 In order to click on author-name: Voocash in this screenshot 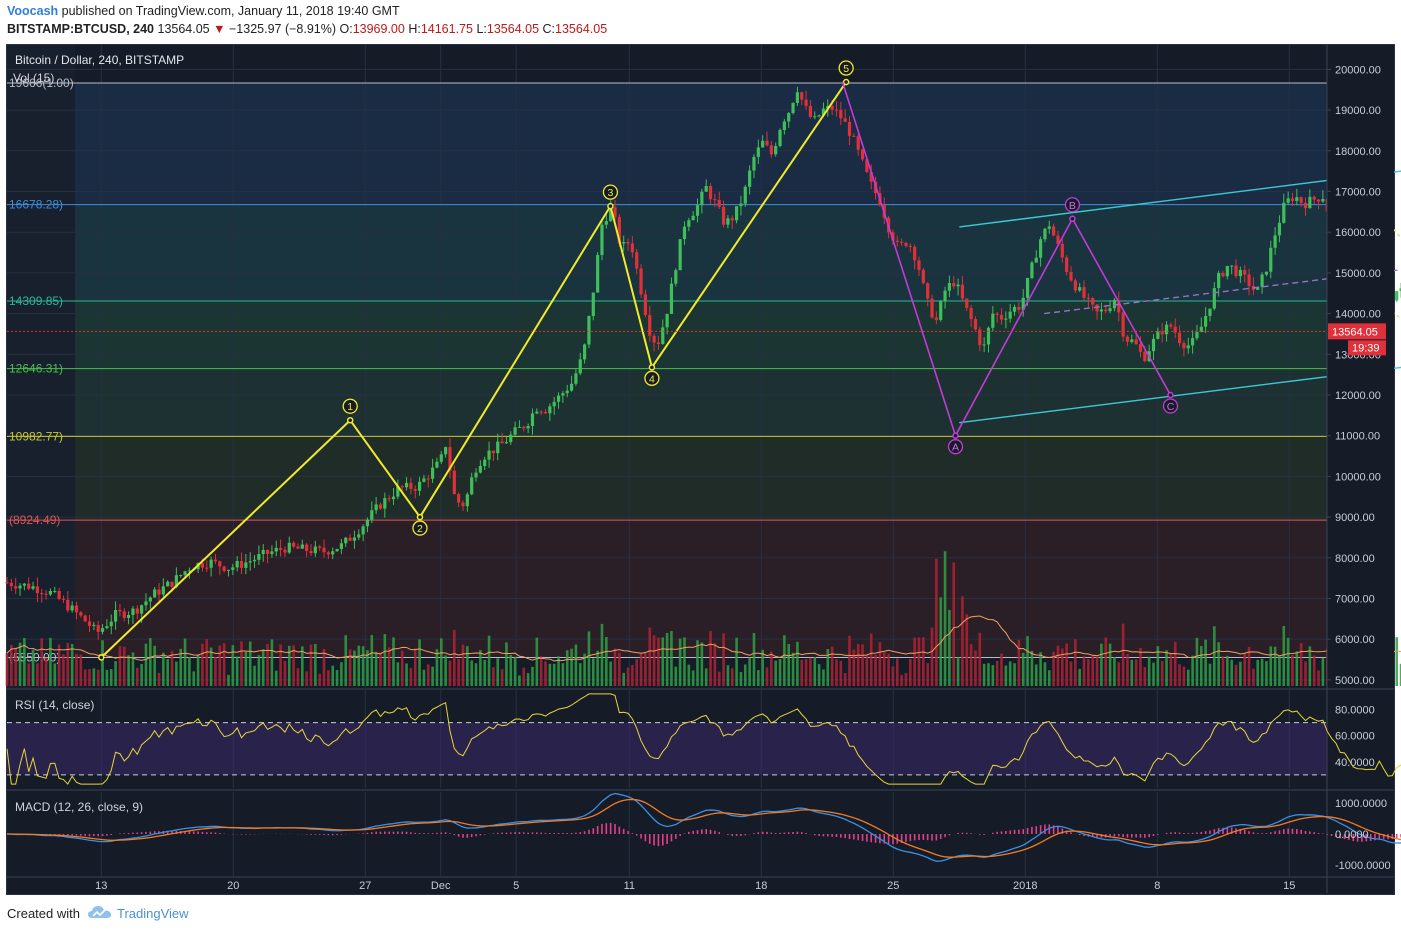, I will do `click(33, 11)`.